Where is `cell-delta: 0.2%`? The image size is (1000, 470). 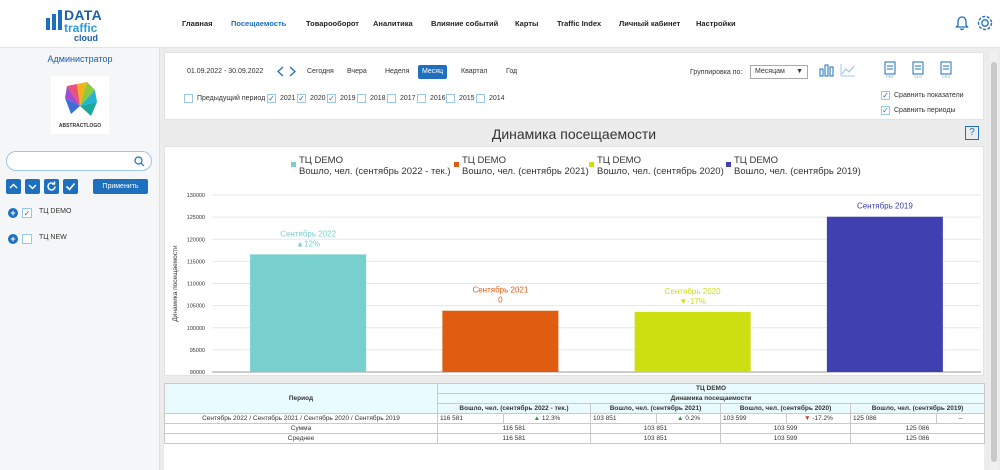 cell-delta: 0.2% is located at coordinates (693, 418).